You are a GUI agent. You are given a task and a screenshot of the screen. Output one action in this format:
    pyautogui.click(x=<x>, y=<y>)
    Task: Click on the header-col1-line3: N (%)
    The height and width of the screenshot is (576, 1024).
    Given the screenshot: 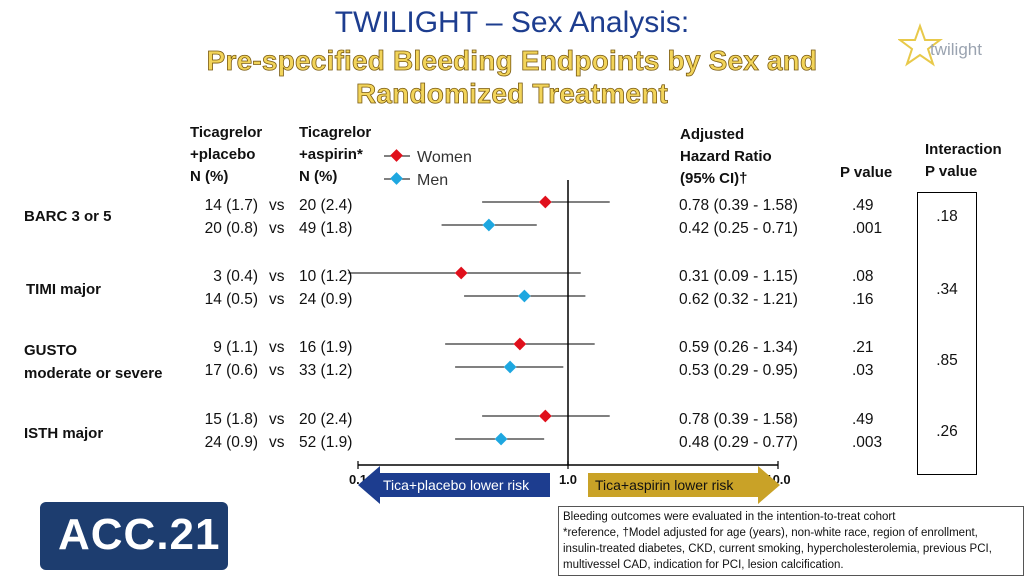 What is the action you would take?
    pyautogui.click(x=209, y=176)
    